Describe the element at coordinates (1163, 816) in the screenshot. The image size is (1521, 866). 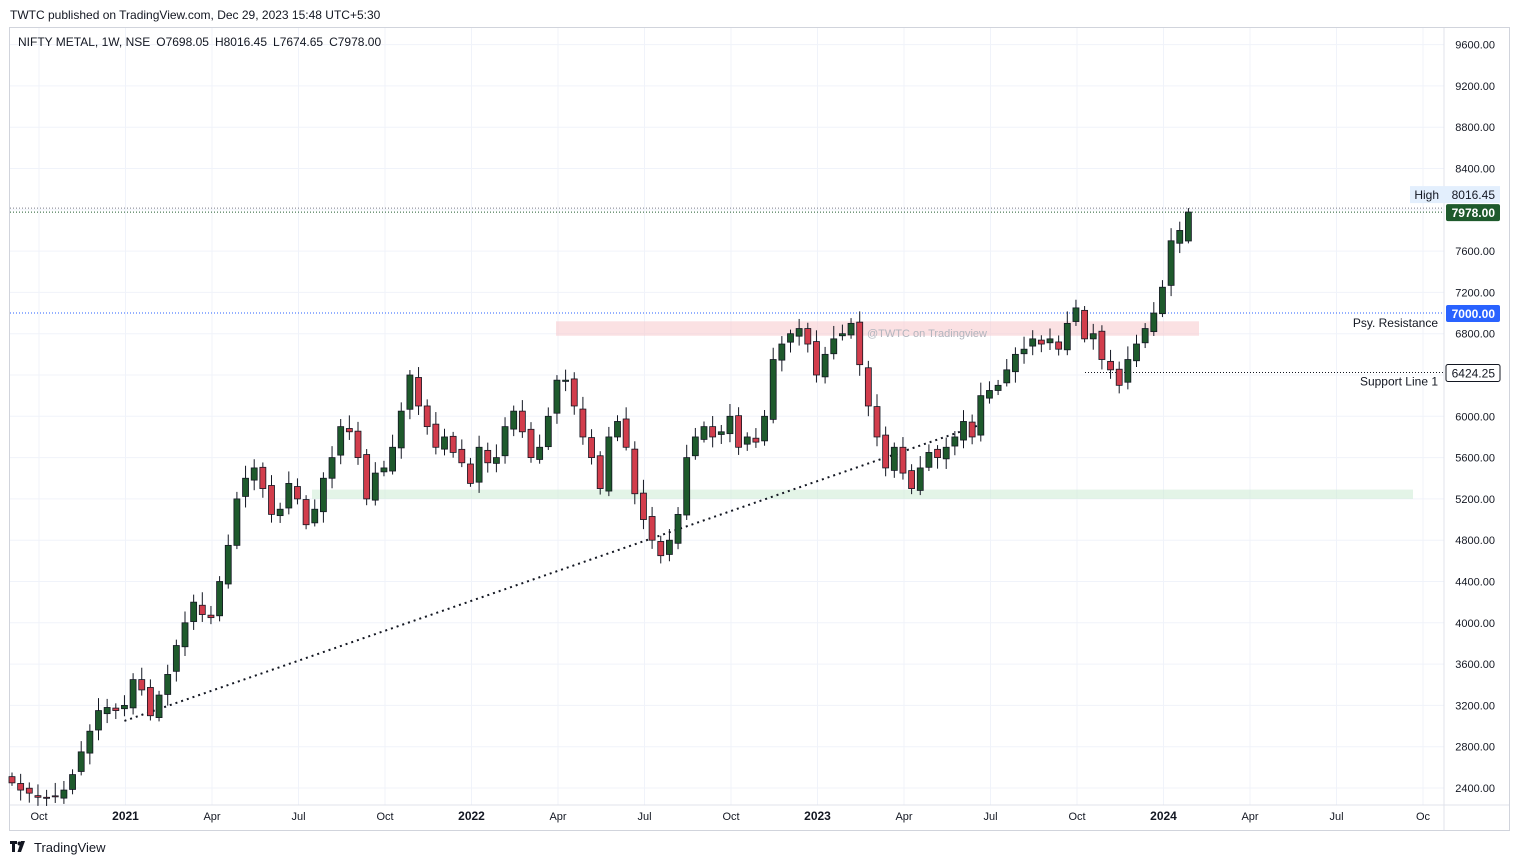
I see `x-tick-label: 2024` at that location.